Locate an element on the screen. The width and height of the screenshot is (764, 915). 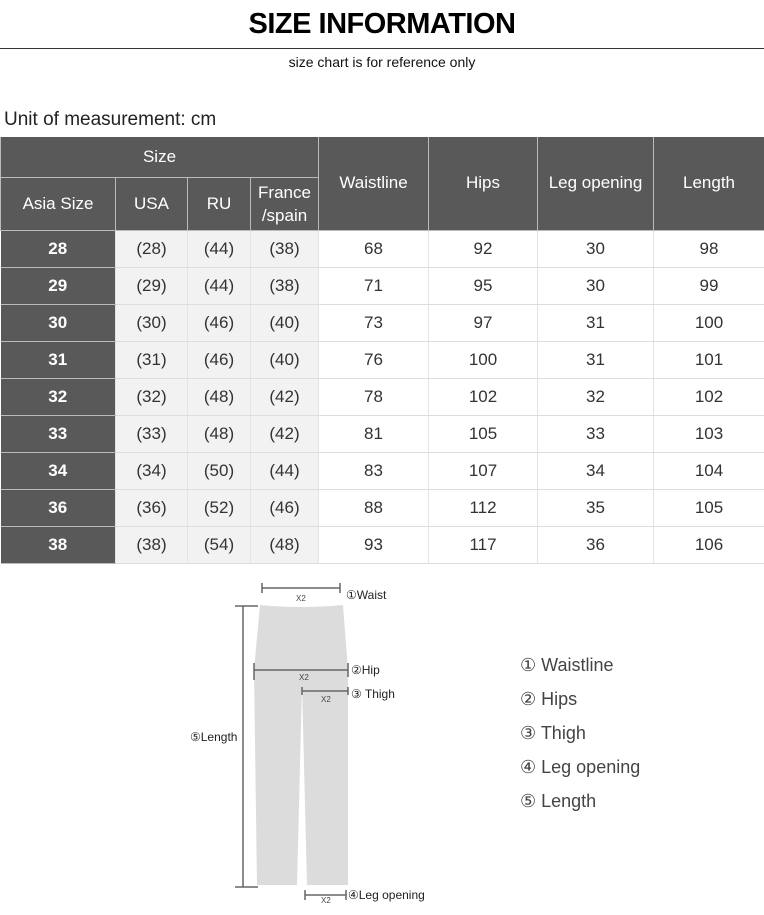
table-cell: (50) is located at coordinates (219, 471).